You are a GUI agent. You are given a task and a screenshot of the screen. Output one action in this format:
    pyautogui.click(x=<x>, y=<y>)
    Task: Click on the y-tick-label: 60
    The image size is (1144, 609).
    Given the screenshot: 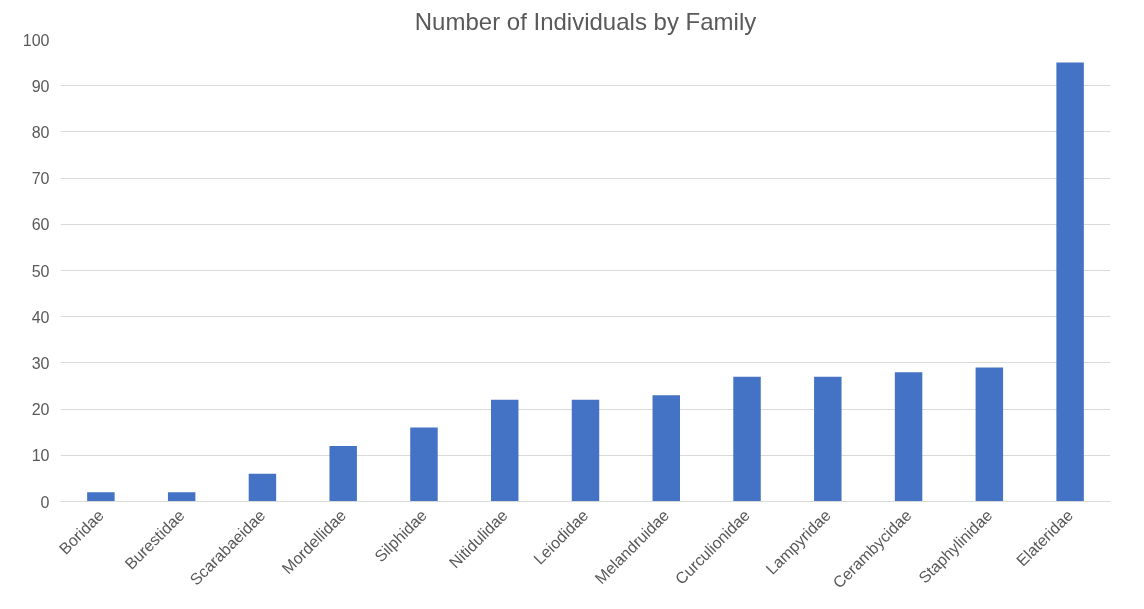 What is the action you would take?
    pyautogui.click(x=40, y=225)
    